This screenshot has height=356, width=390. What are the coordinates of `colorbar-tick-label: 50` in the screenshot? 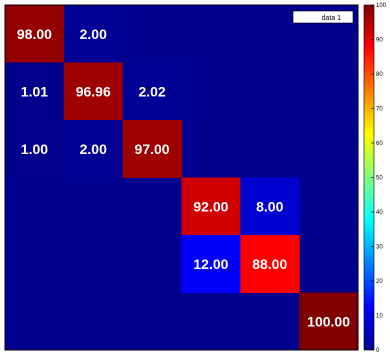 It's located at (379, 179).